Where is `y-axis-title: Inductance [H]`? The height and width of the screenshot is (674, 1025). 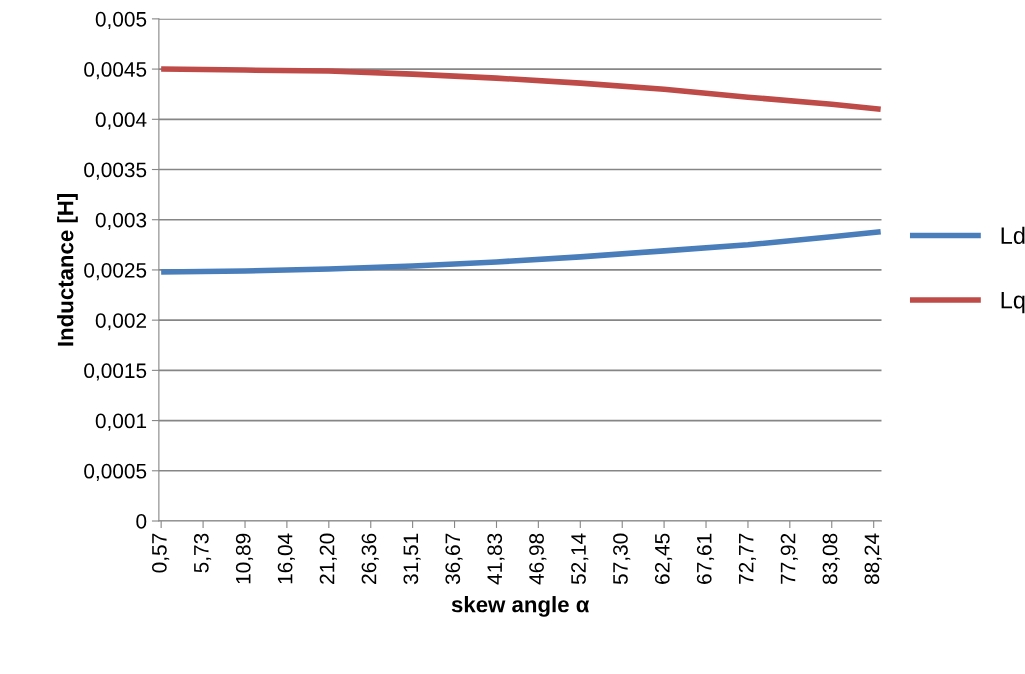 y-axis-title: Inductance [H] is located at coordinates (67, 270).